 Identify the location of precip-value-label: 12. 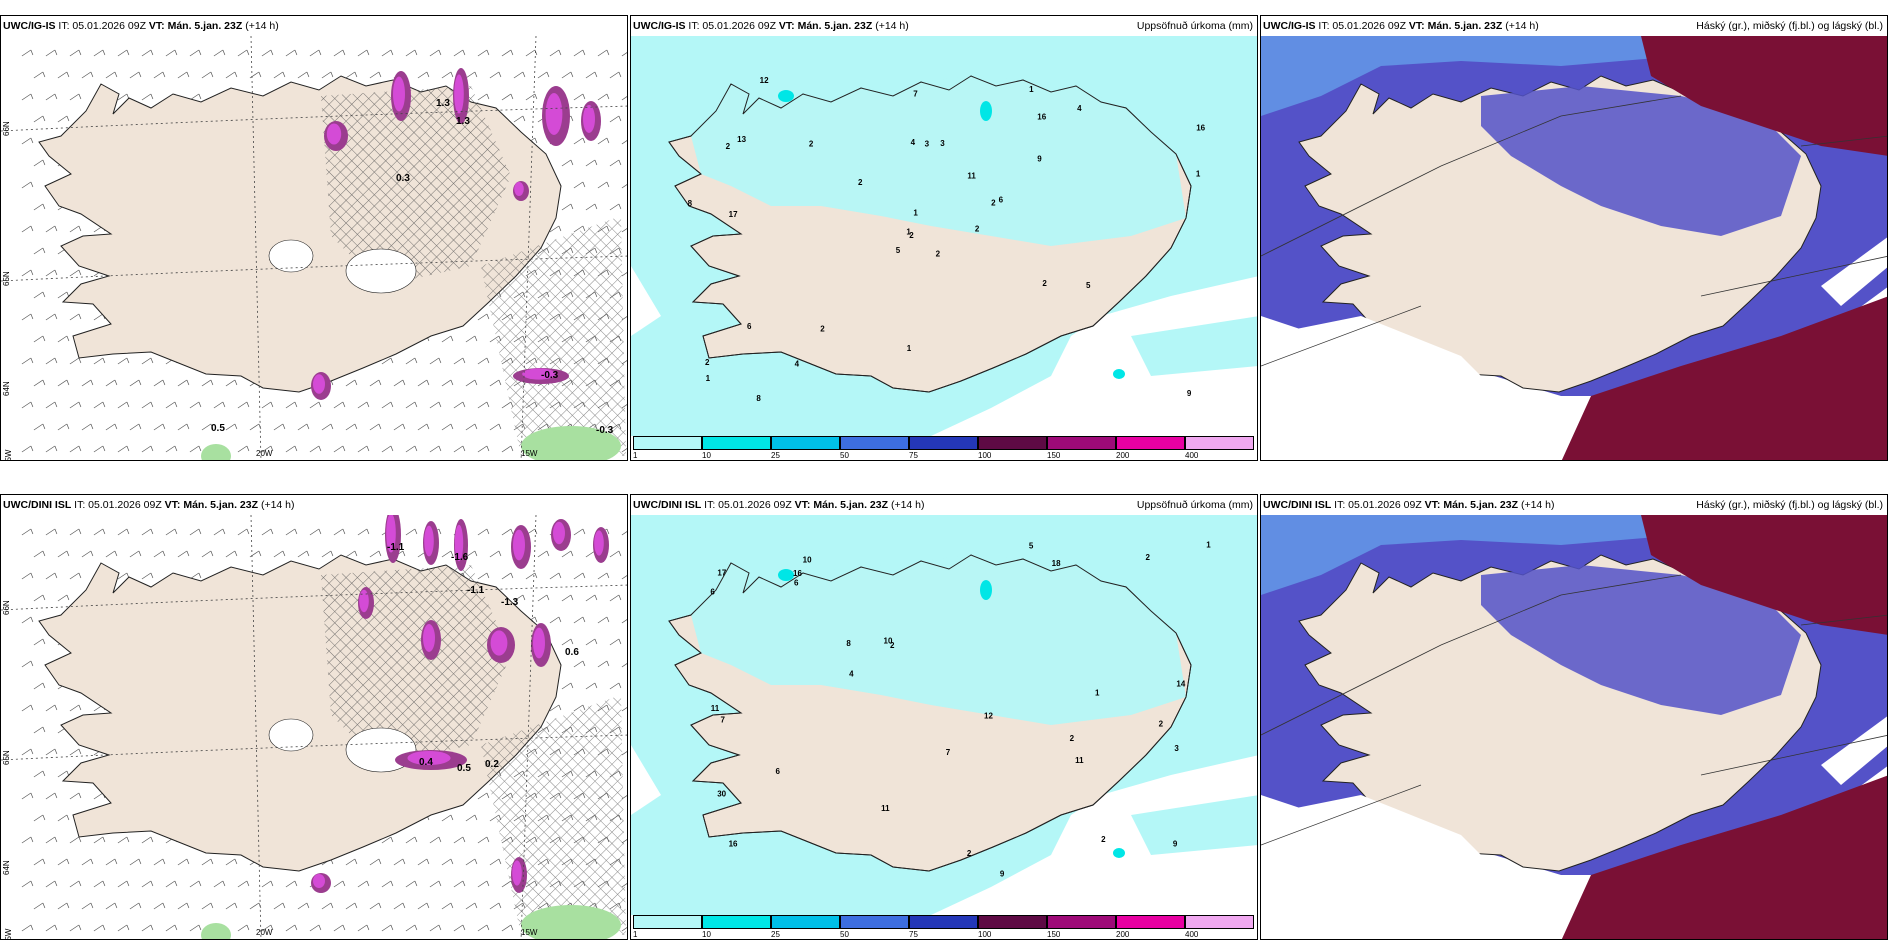
(764, 80).